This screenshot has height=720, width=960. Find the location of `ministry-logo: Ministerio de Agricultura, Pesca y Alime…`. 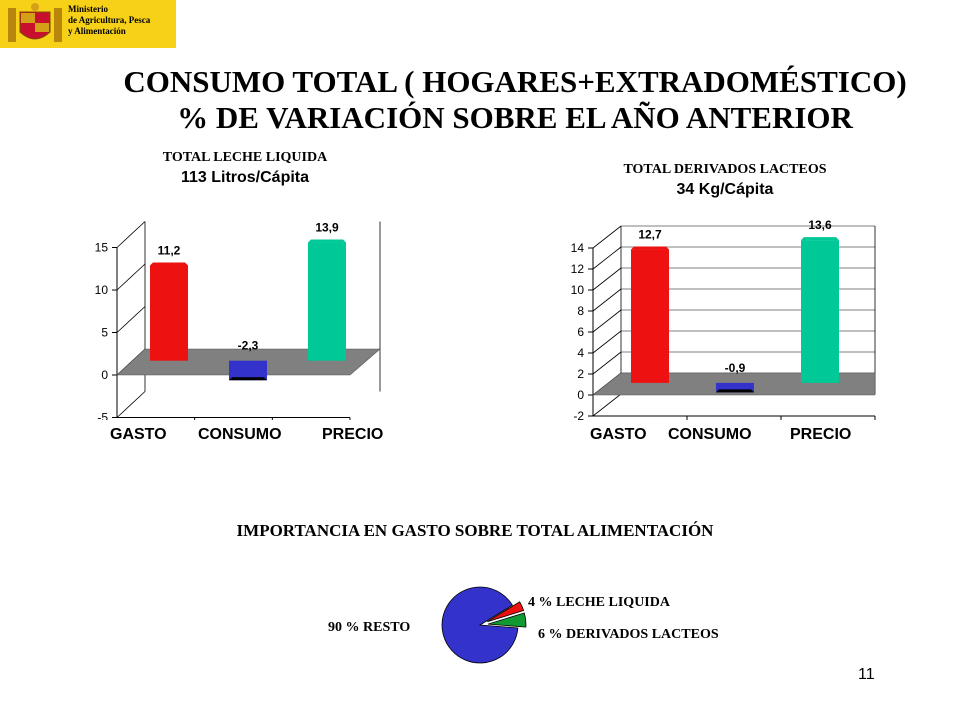

ministry-logo: Ministerio de Agricultura, Pesca y Alime… is located at coordinates (88, 24).